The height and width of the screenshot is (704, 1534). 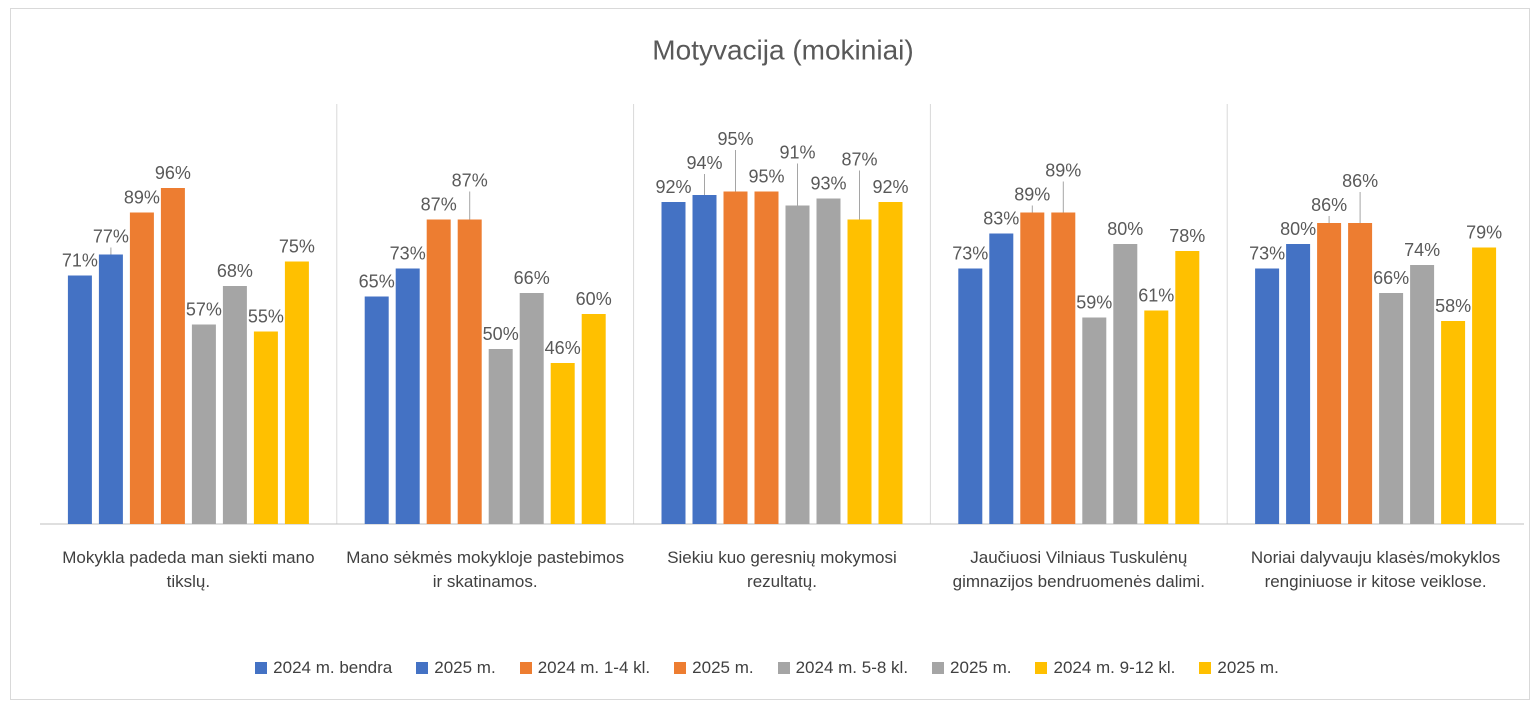 What do you see at coordinates (782, 49) in the screenshot?
I see `chart-title: Motyvacija (mokiniai)` at bounding box center [782, 49].